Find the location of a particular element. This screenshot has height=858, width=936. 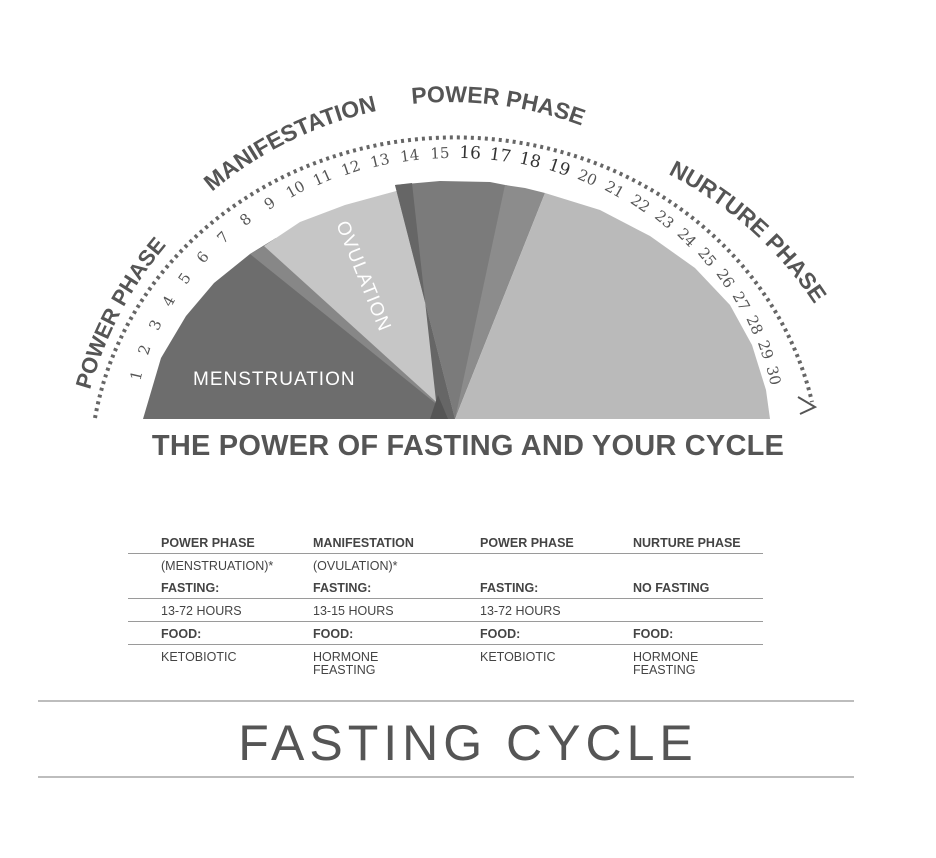

day-number: 1 is located at coordinates (137, 375).